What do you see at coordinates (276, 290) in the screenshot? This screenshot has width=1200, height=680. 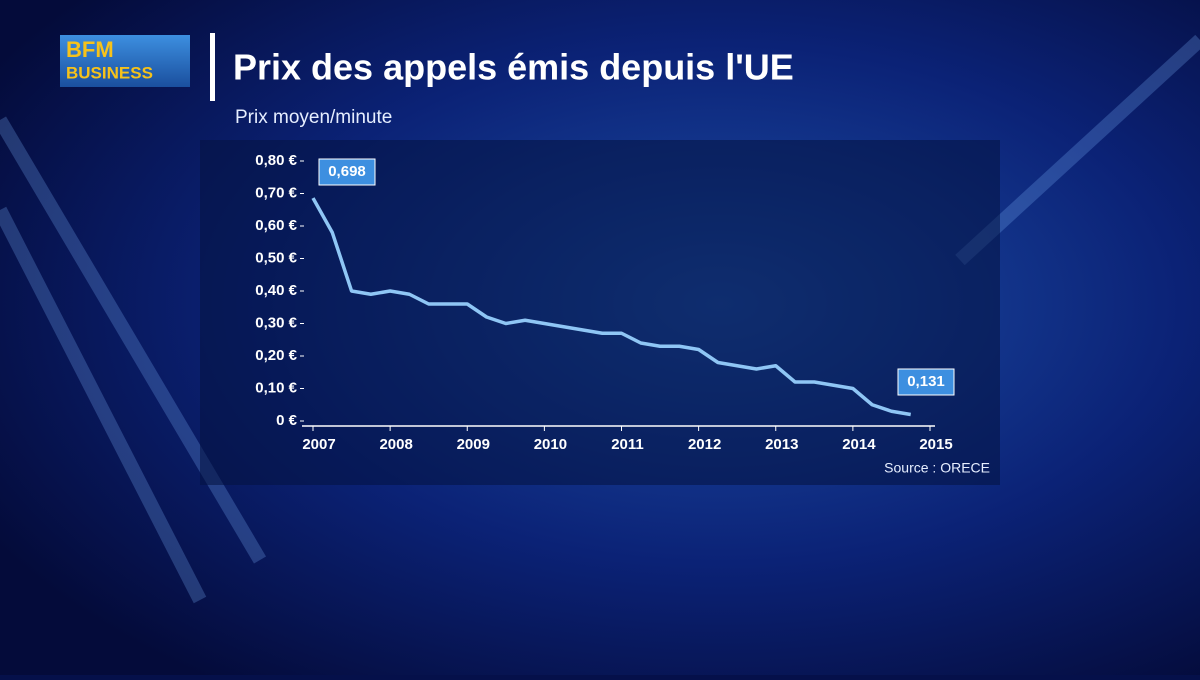 I see `y-tick-label: 0,40 €` at bounding box center [276, 290].